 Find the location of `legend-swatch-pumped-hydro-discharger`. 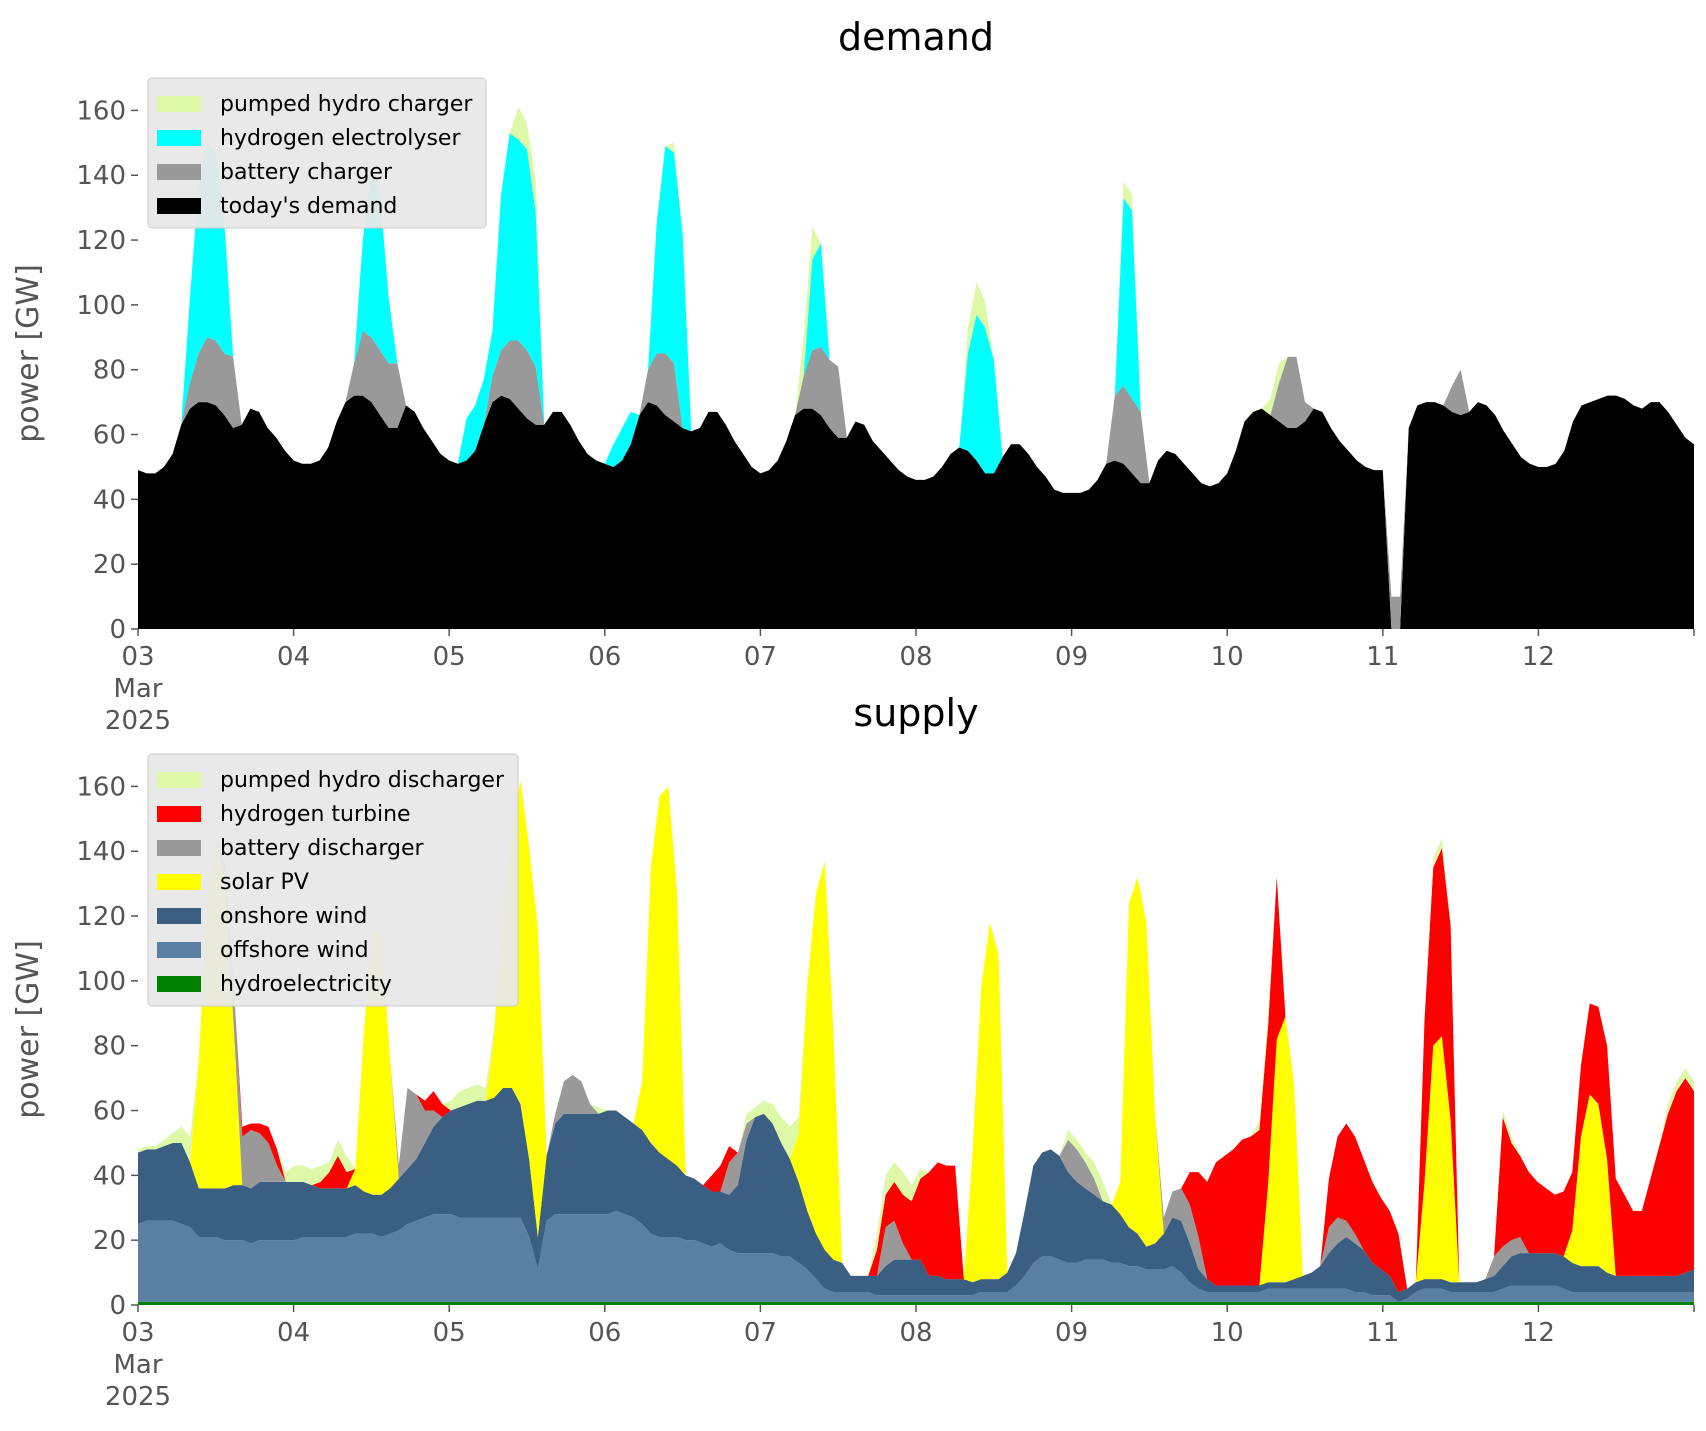

legend-swatch-pumped-hydro-discharger is located at coordinates (179, 780).